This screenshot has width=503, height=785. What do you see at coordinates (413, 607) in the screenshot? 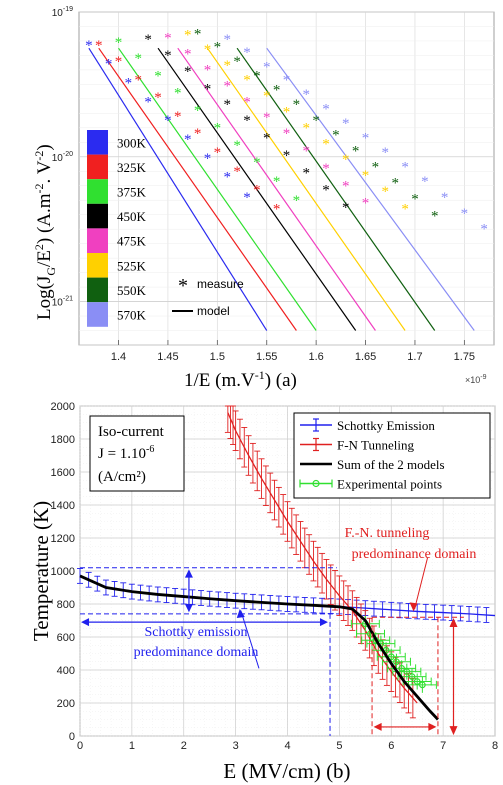
I see `fn-pointer-head` at bounding box center [413, 607].